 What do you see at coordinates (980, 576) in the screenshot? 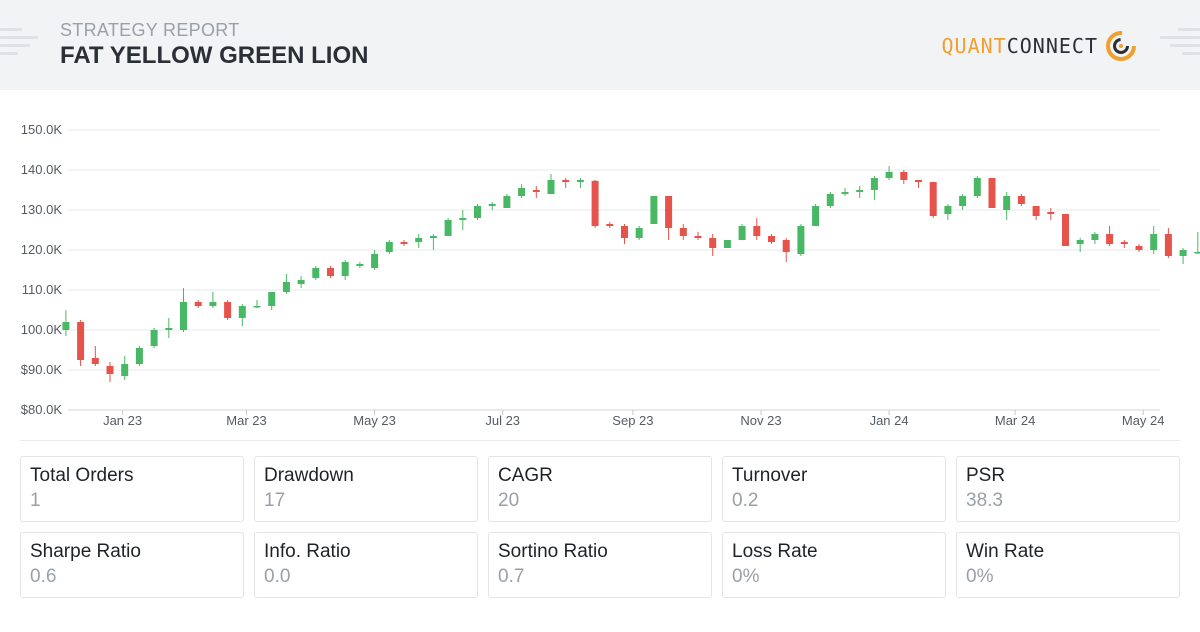
I see `stat-value: 0%` at bounding box center [980, 576].